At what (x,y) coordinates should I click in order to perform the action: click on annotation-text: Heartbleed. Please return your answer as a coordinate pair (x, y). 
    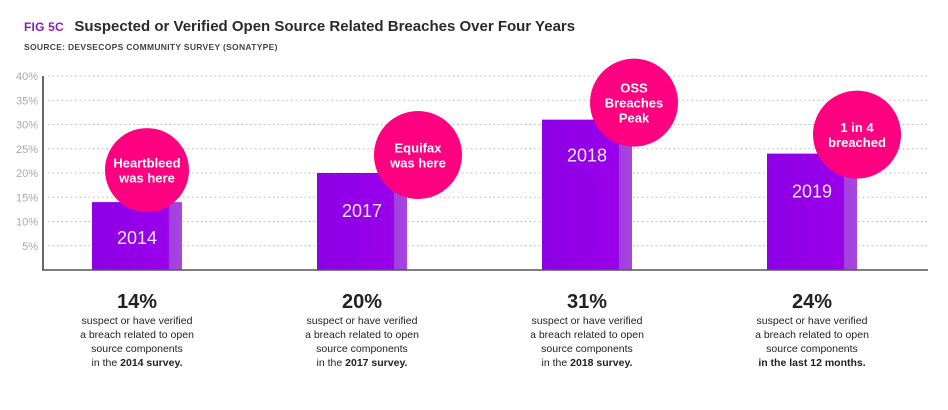
    Looking at the image, I should click on (146, 163).